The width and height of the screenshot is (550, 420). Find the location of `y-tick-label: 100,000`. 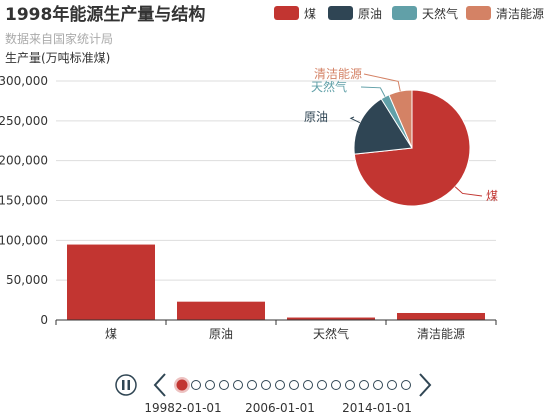

y-tick-label: 100,000 is located at coordinates (24, 240).